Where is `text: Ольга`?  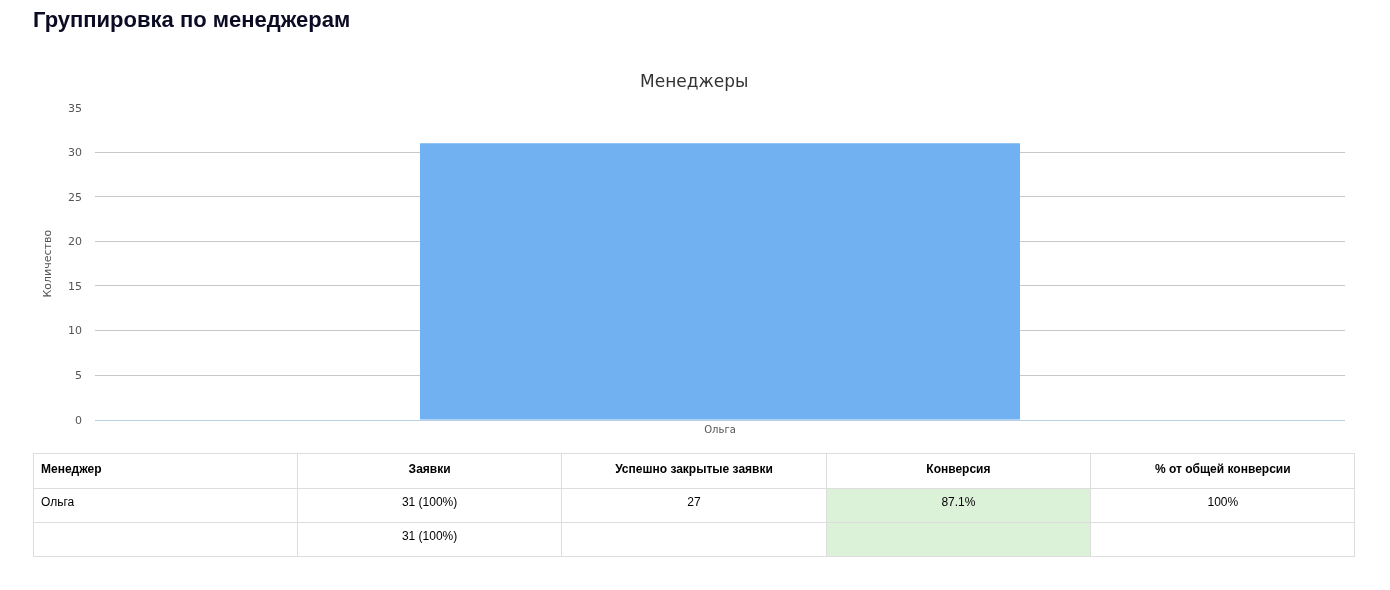
text: Ольга is located at coordinates (58, 501).